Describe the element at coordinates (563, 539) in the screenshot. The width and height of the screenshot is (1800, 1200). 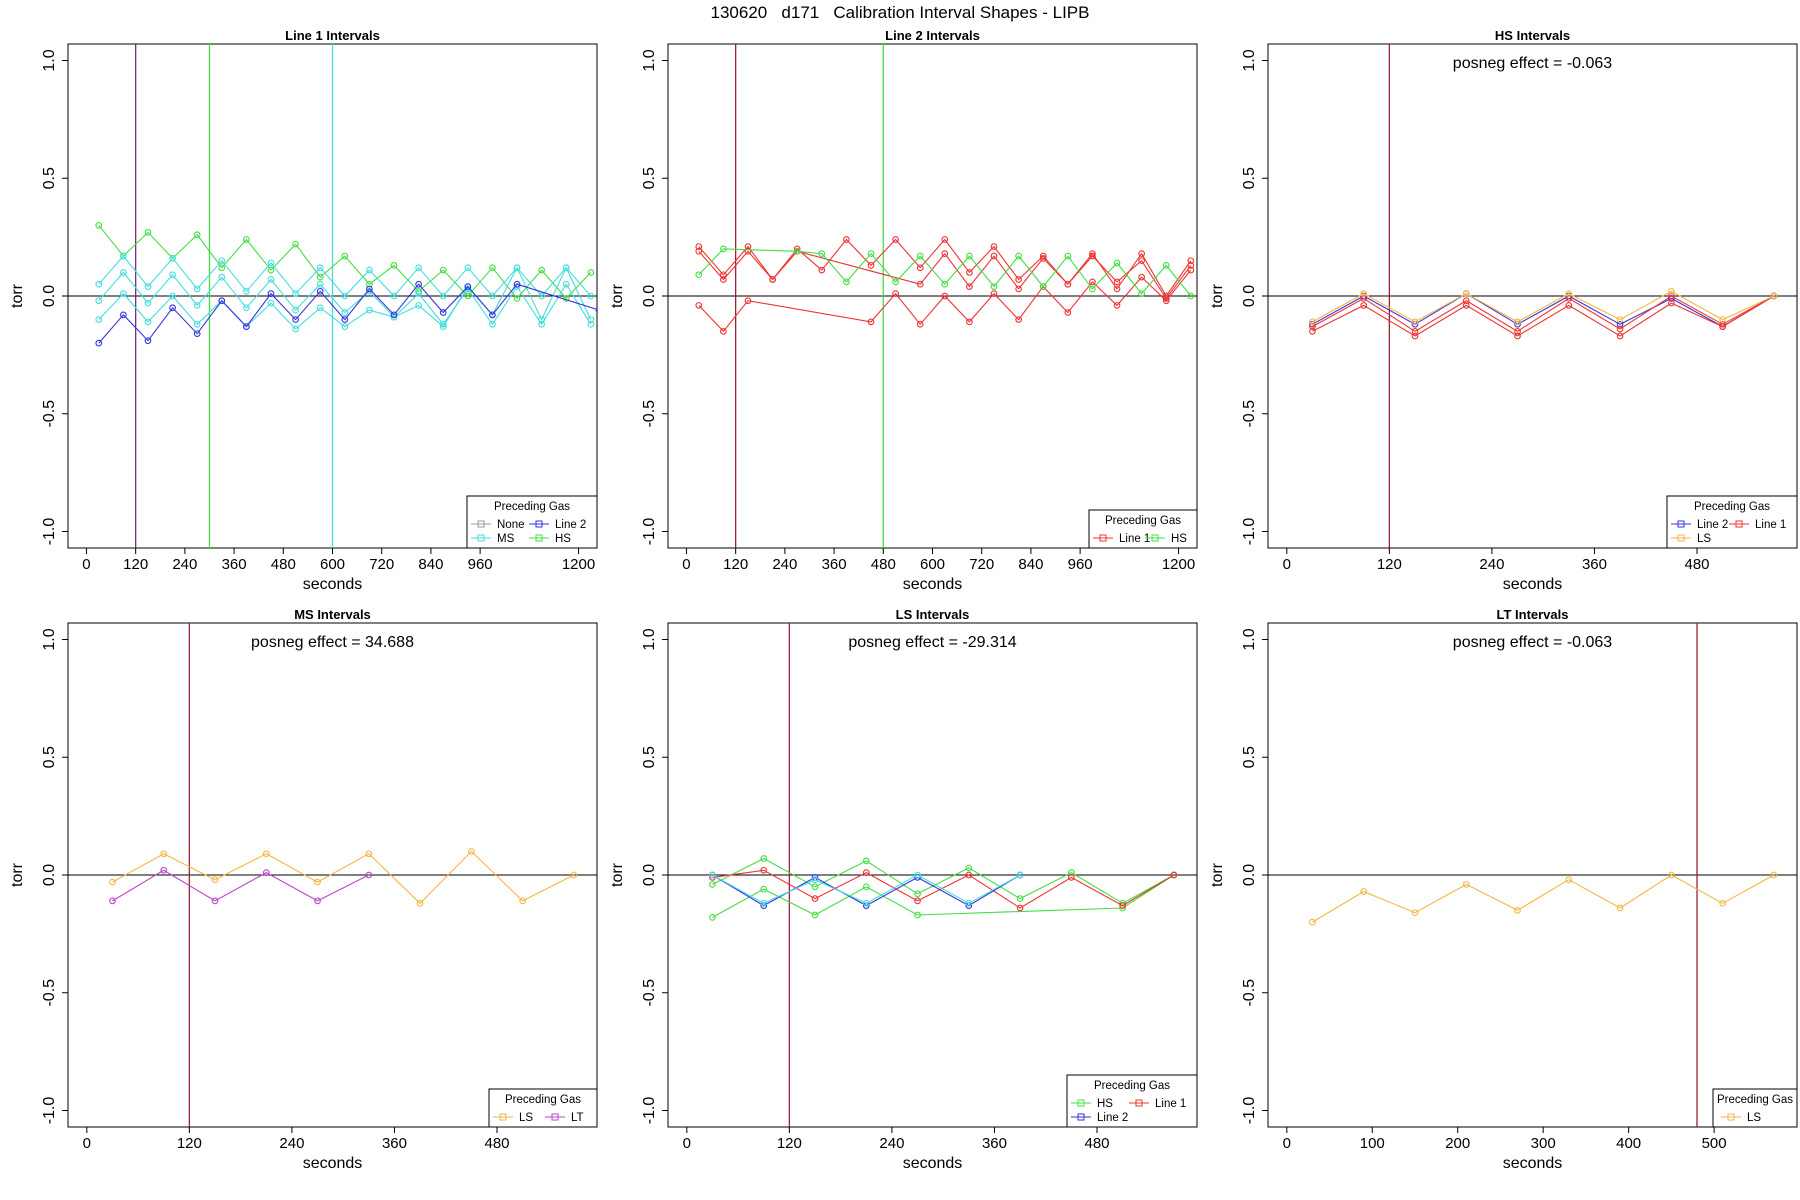
I see `legend-label: HS` at that location.